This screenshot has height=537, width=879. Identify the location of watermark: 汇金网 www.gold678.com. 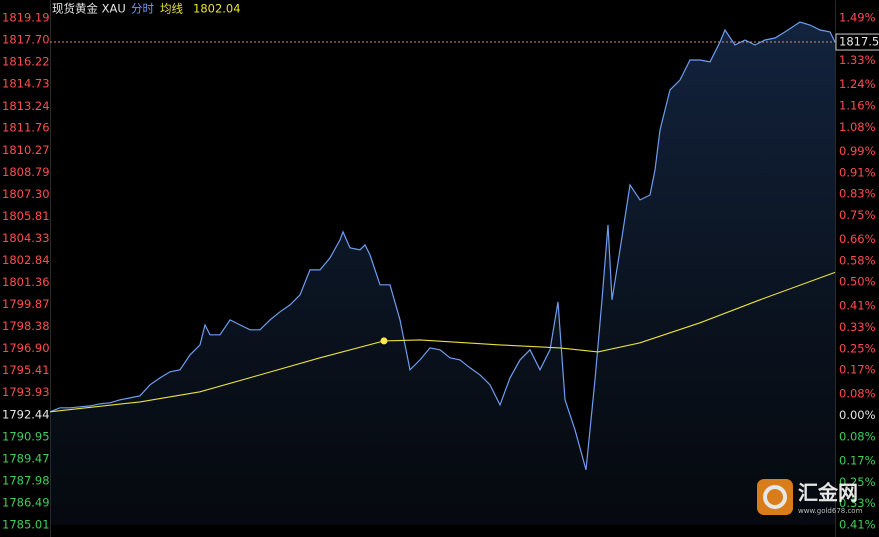
(810, 497).